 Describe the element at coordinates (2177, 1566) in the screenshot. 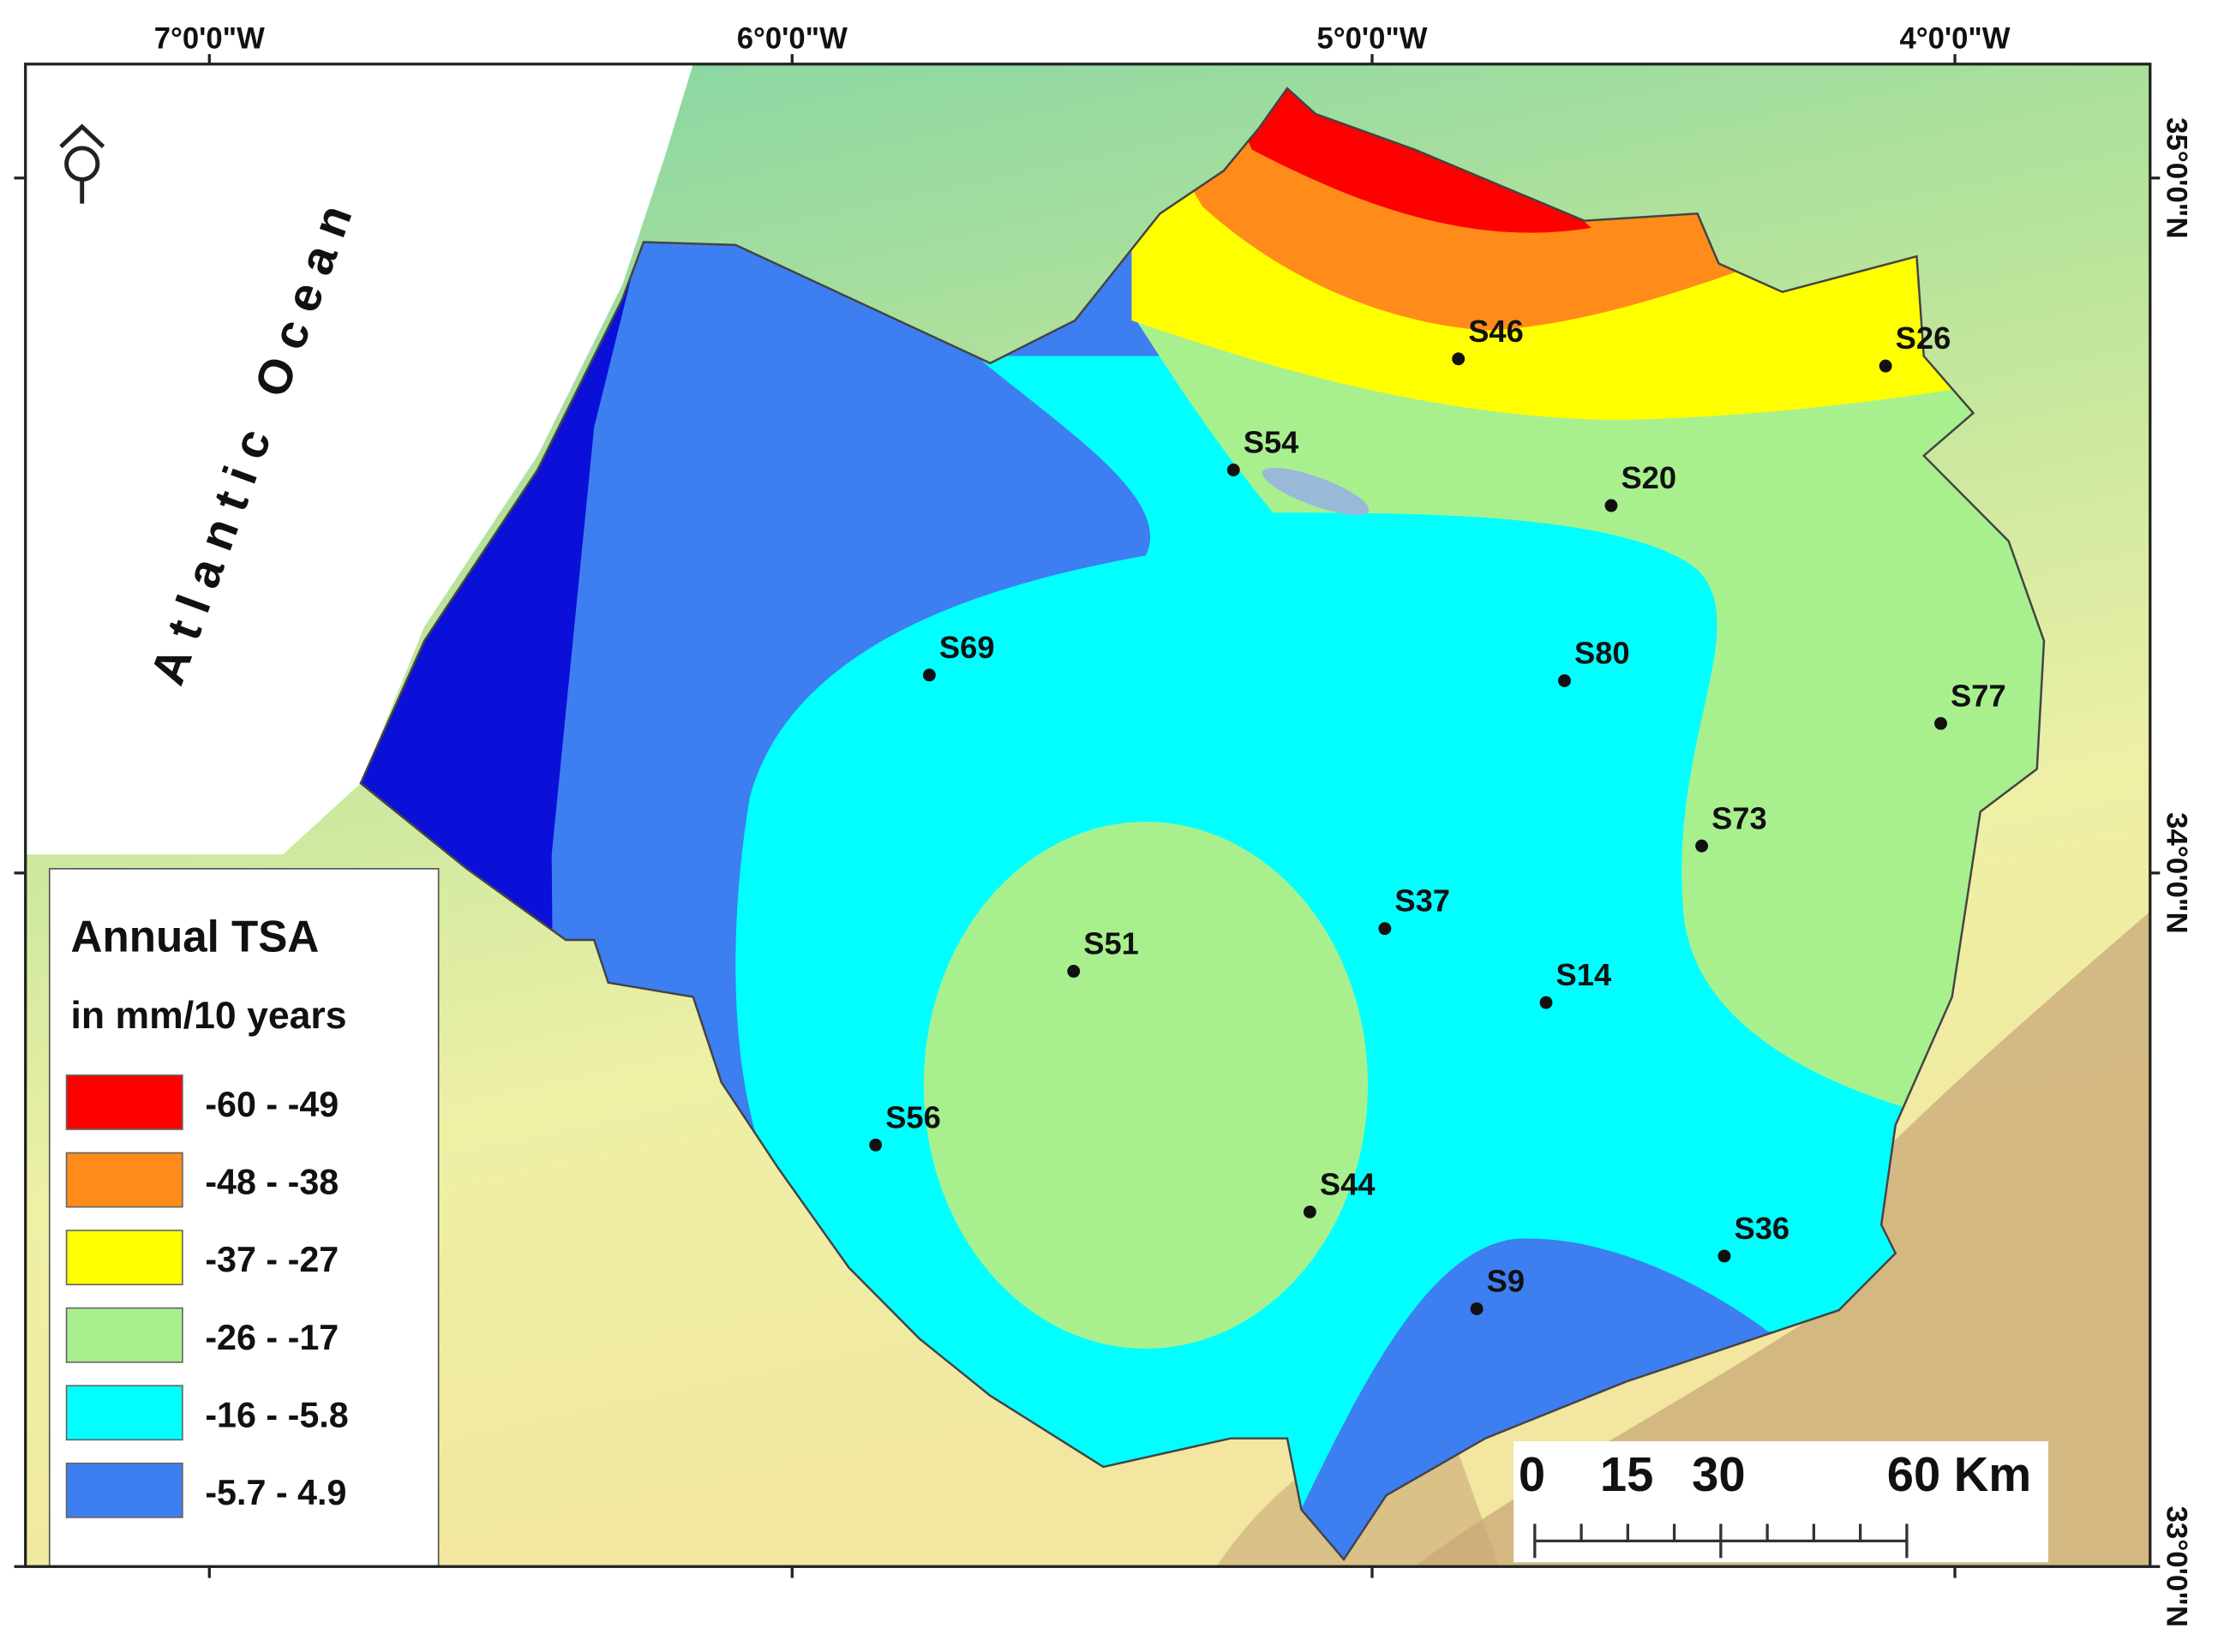

I see `latitude-label: 33°0'0"N` at that location.